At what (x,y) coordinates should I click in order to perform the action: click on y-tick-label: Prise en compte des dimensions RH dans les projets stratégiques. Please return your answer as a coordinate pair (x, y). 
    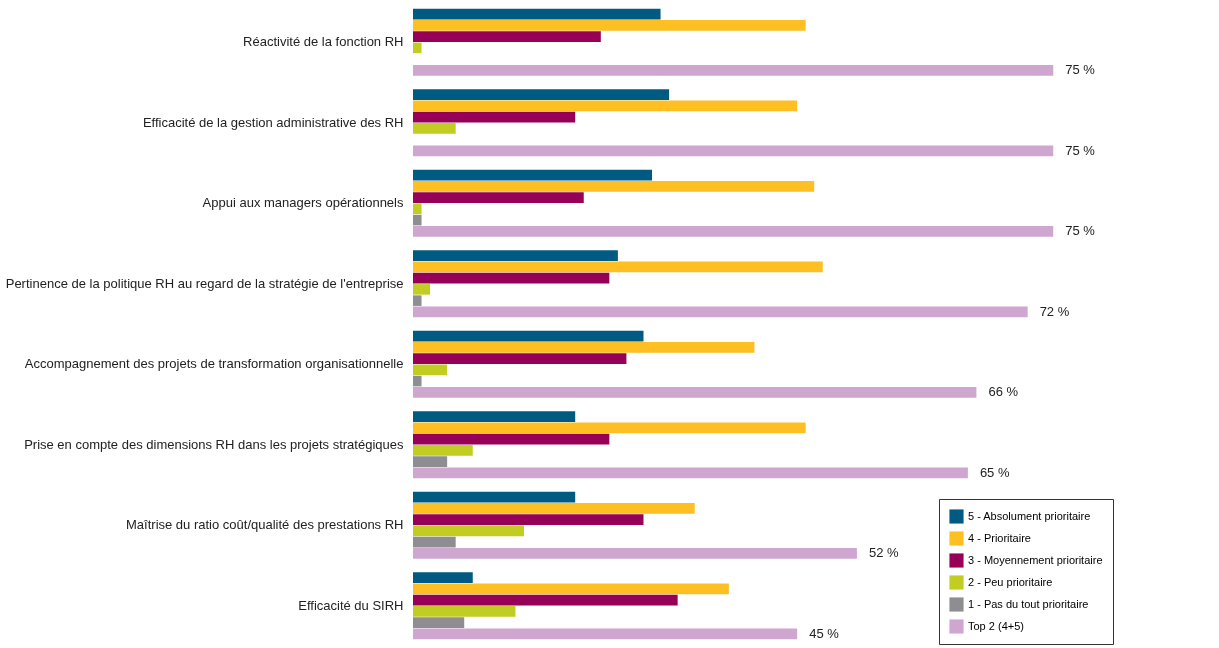
    Looking at the image, I should click on (214, 444).